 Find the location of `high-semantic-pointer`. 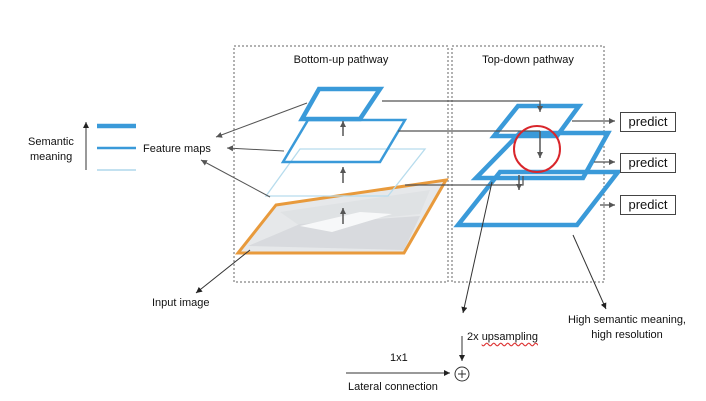

high-semantic-pointer is located at coordinates (589, 272).